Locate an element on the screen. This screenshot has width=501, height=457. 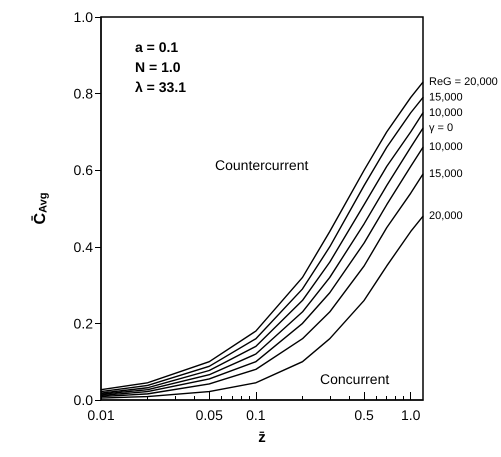
annotation: N = 1.0 is located at coordinates (158, 67).